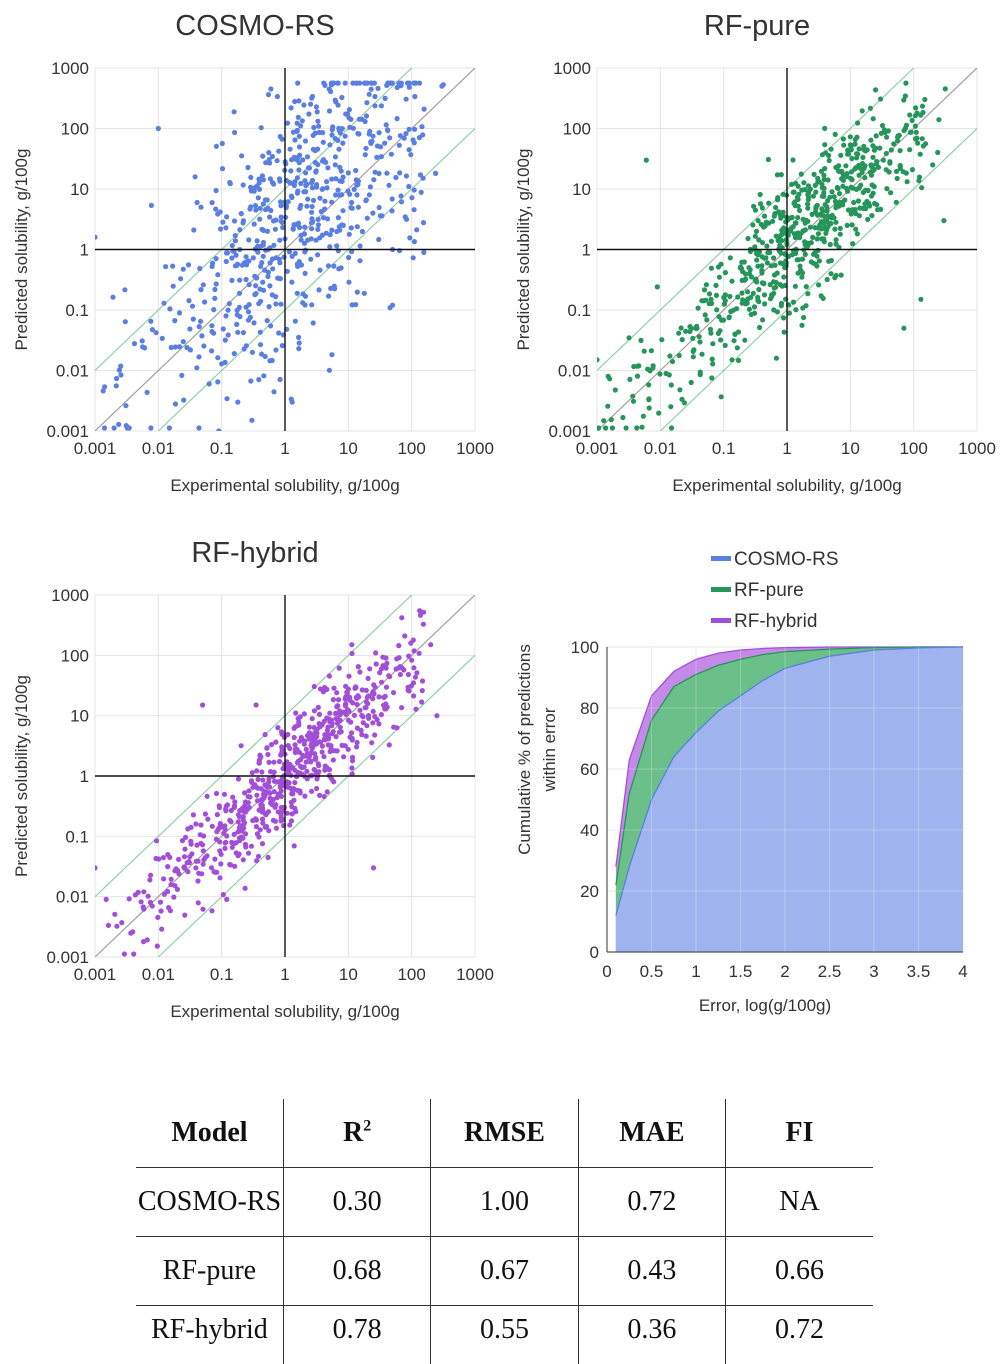 Image resolution: width=1001 pixels, height=1364 pixels. I want to click on x-tick-label: 0.001, so click(95, 974).